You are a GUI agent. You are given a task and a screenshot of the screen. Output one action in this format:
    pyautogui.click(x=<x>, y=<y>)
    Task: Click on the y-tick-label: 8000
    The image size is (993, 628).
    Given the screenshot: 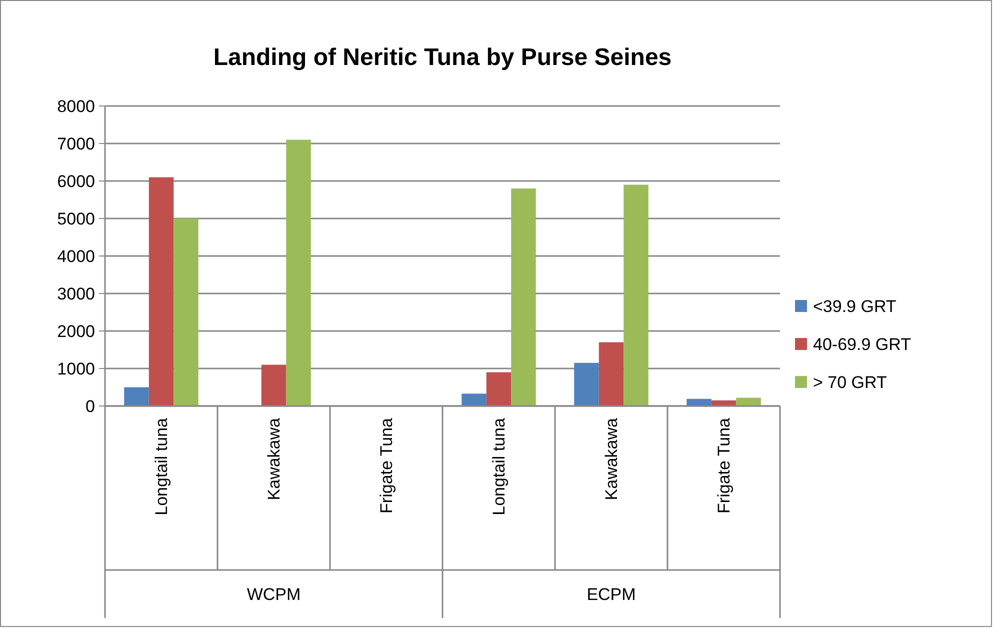 What is the action you would take?
    pyautogui.click(x=76, y=106)
    